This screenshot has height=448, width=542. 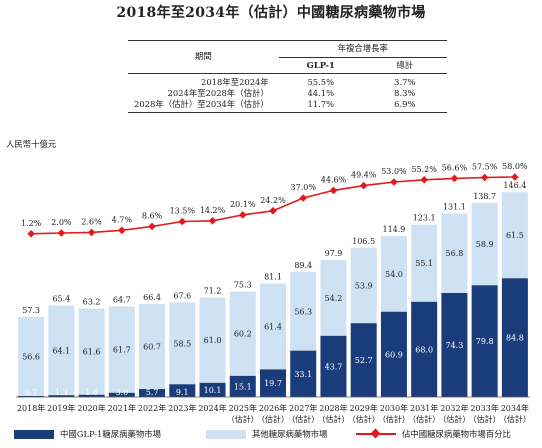 I want to click on bar-other-label: 61.7, so click(x=122, y=350).